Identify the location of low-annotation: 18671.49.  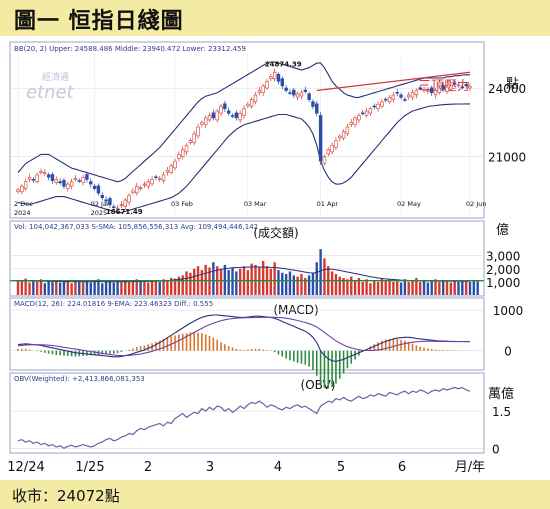
(124, 212).